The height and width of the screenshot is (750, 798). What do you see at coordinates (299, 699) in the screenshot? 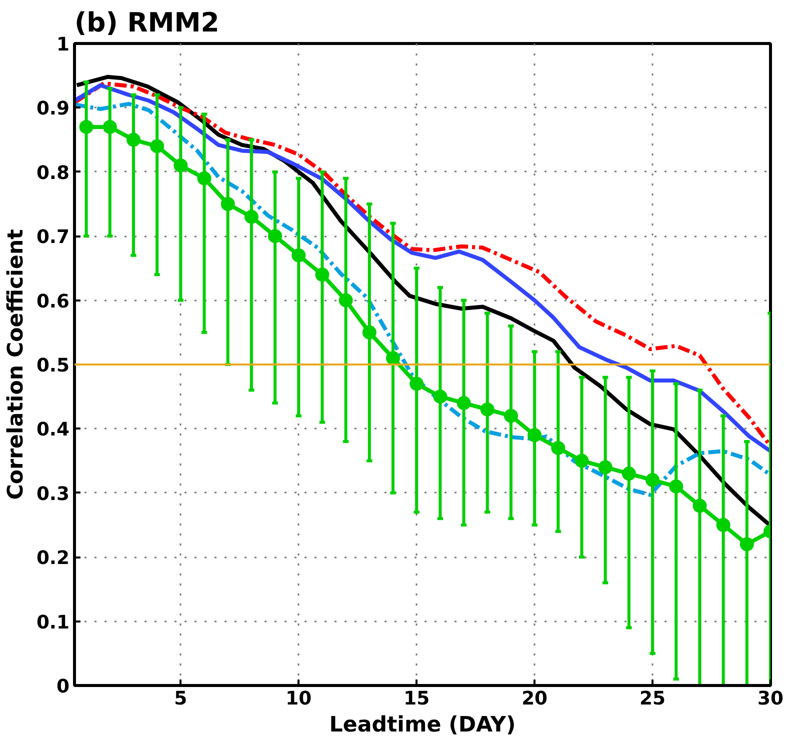
I see `x-tick-label: 10` at bounding box center [299, 699].